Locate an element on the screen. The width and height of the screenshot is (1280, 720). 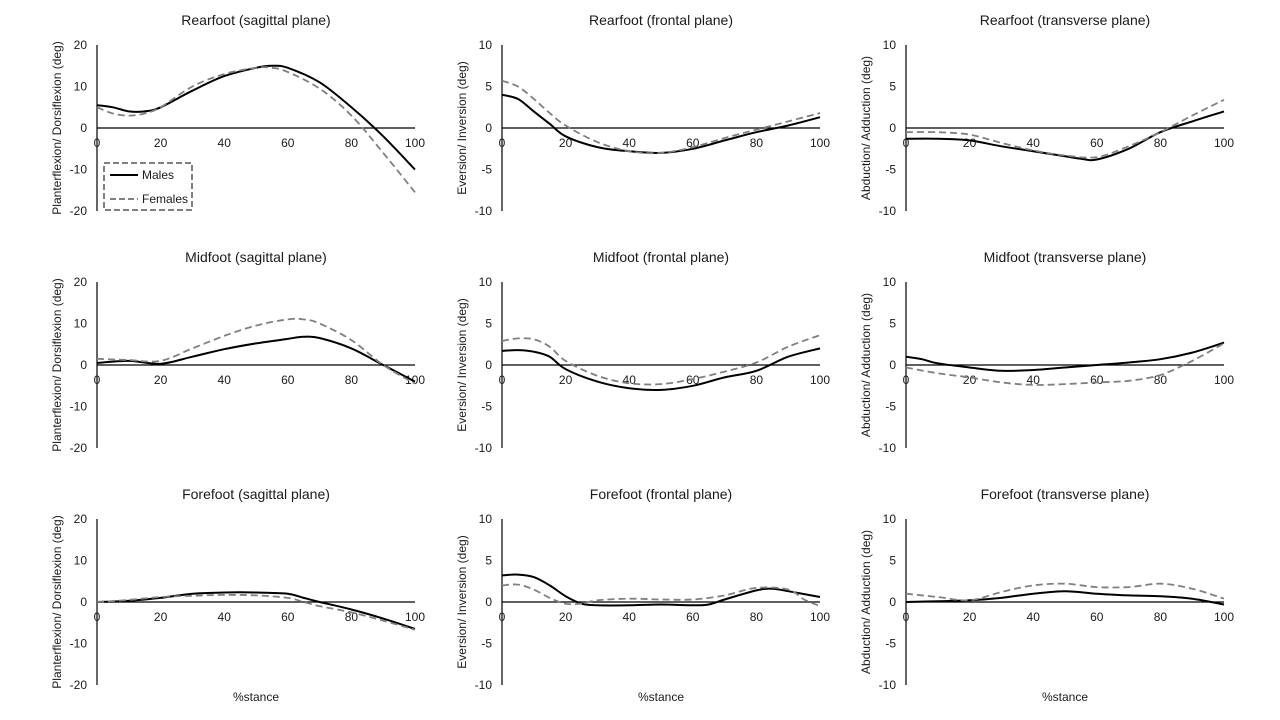
legend-box is located at coordinates (148, 186).